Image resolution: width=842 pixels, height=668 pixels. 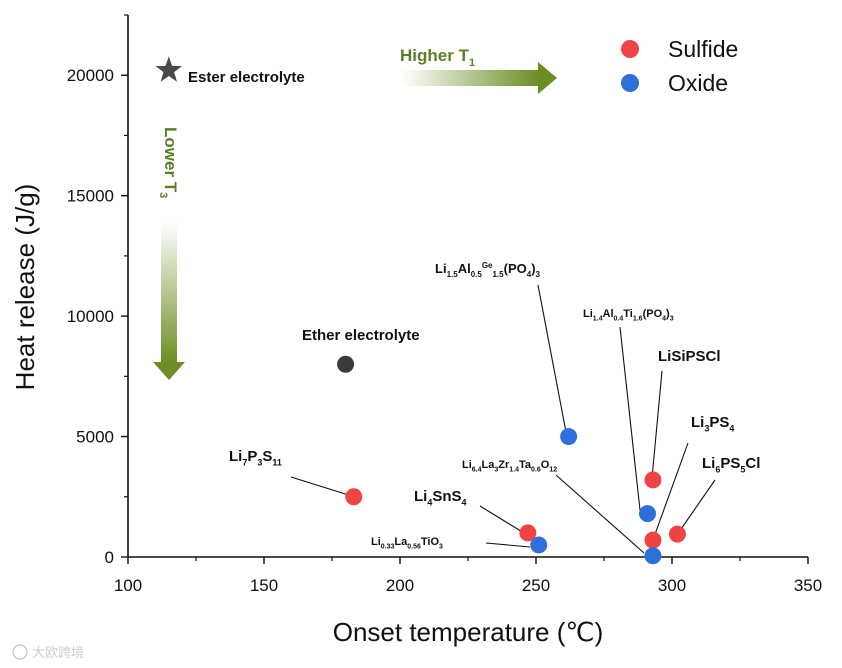 I want to click on legend-oxide-label: Oxide, so click(x=698, y=83).